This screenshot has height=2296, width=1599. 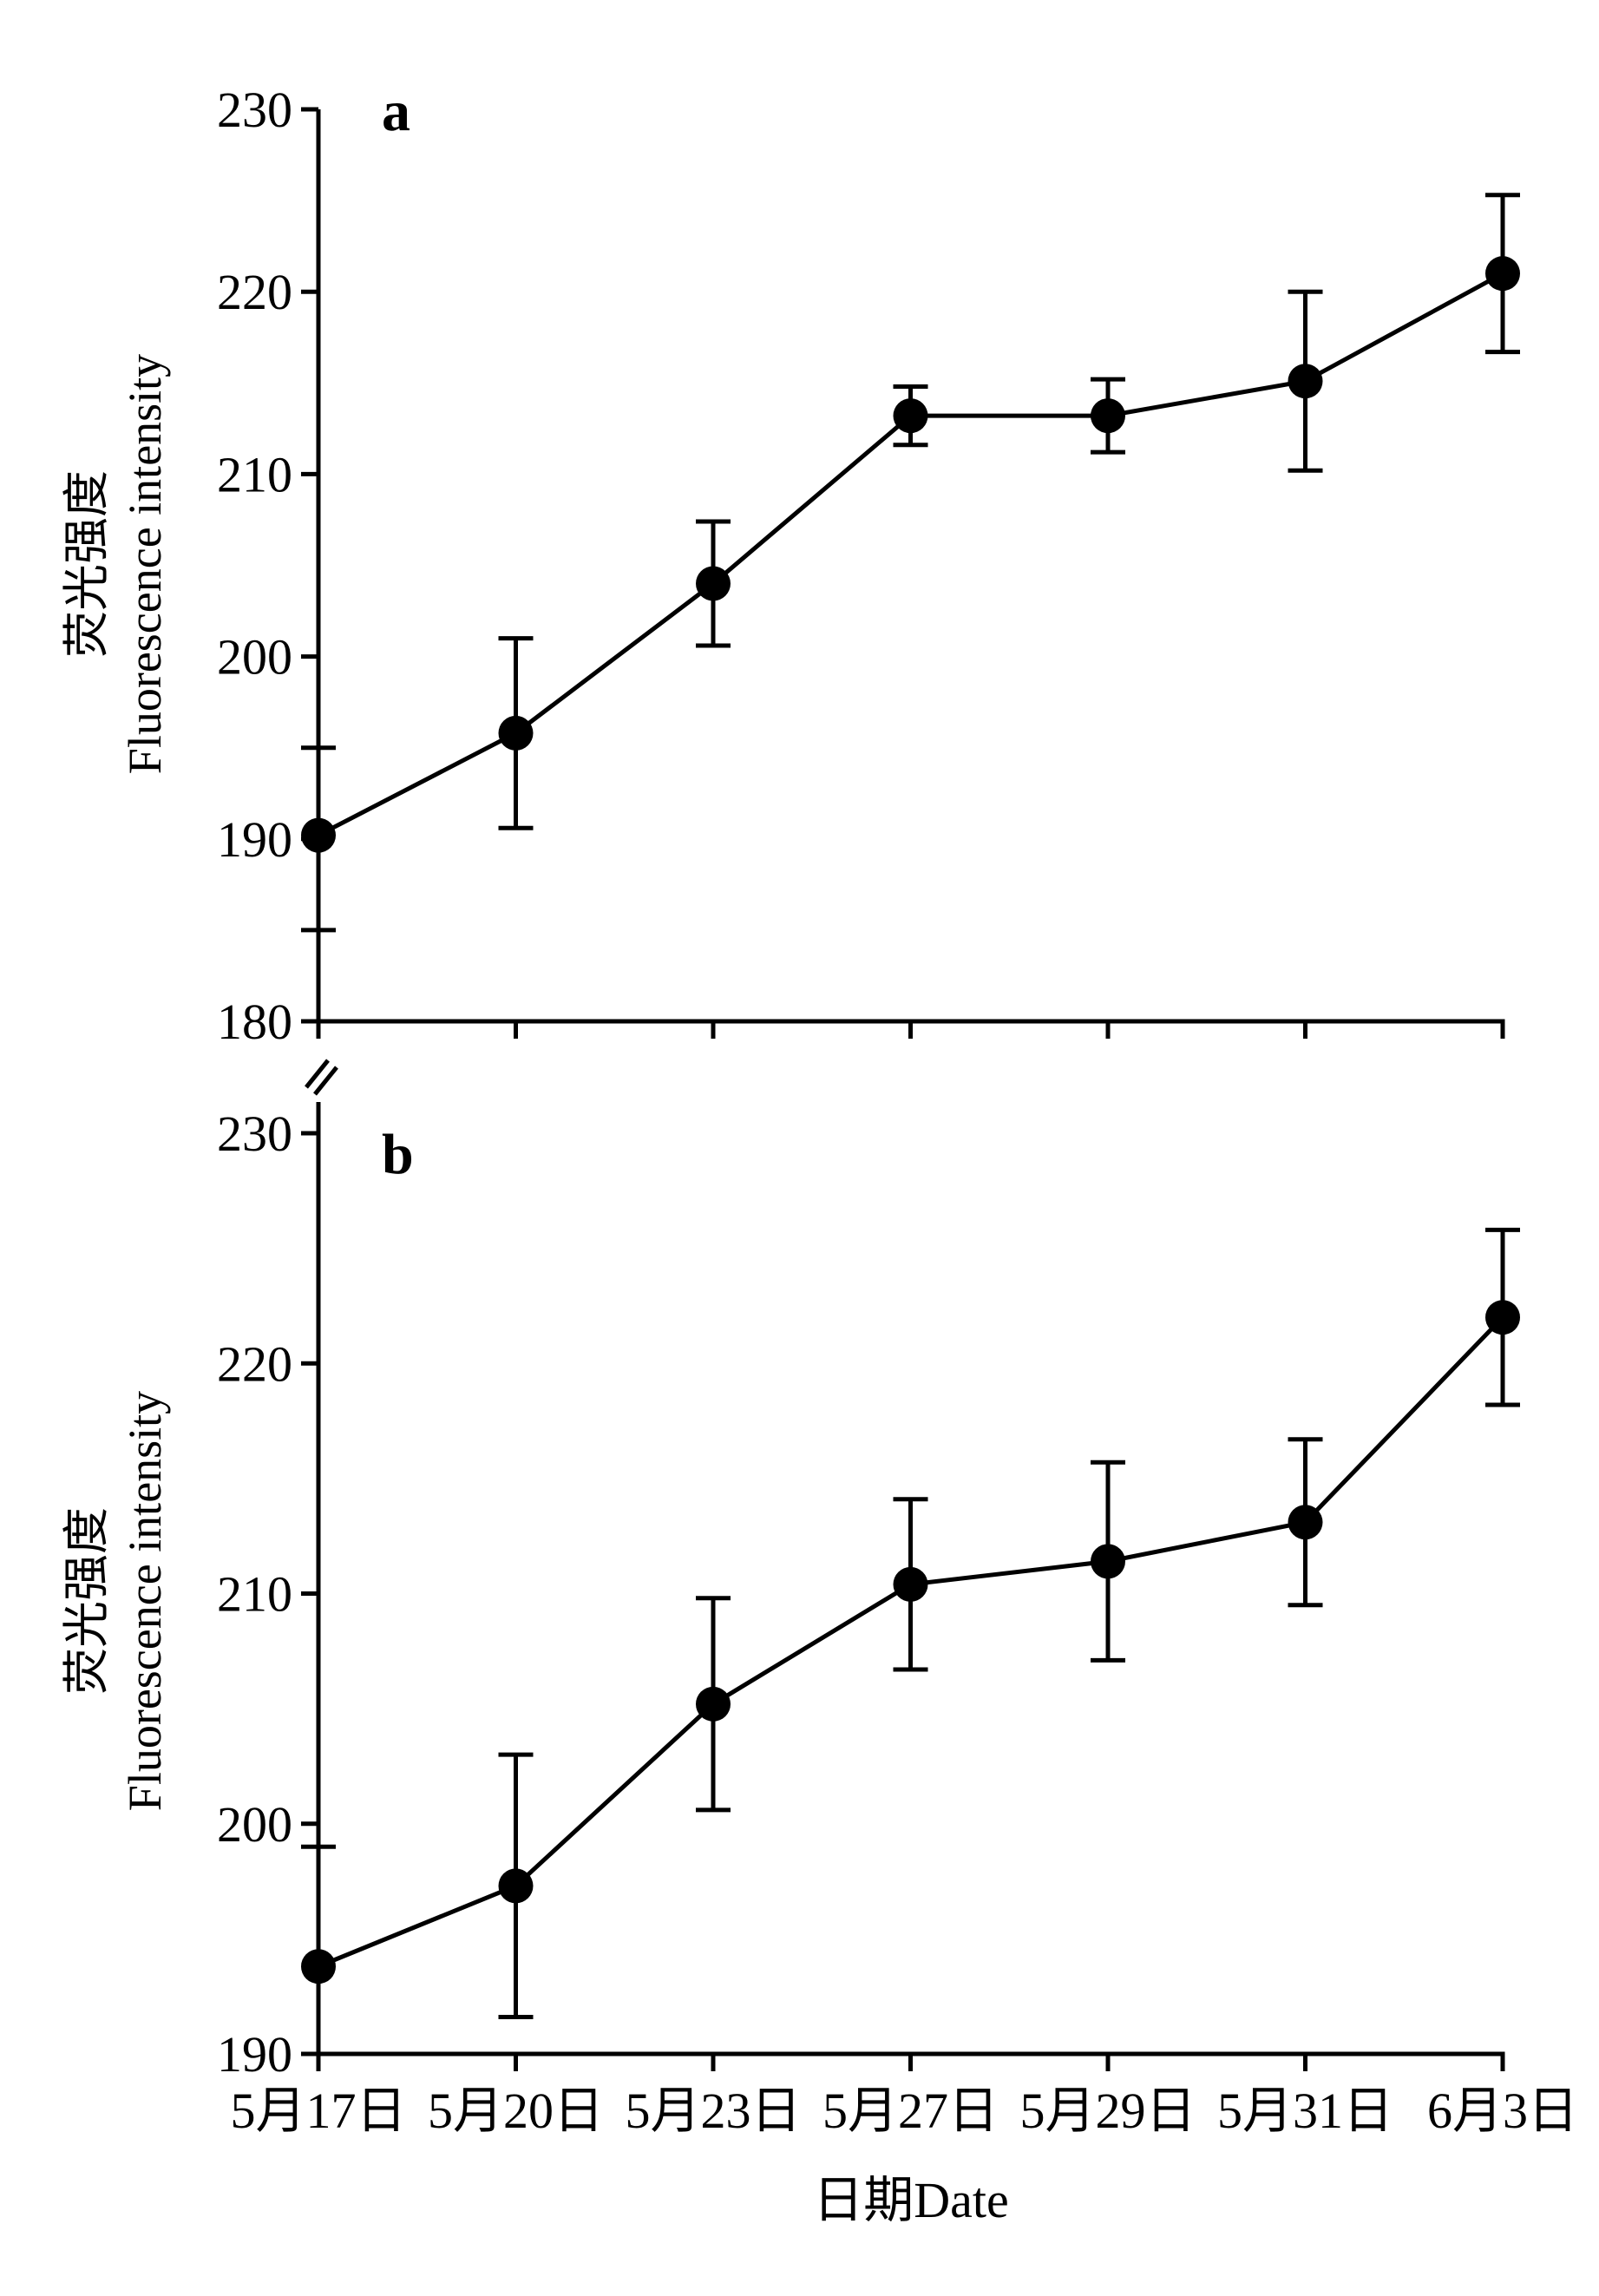 I want to click on x-tick-label: 6月3日, so click(x=1502, y=2111).